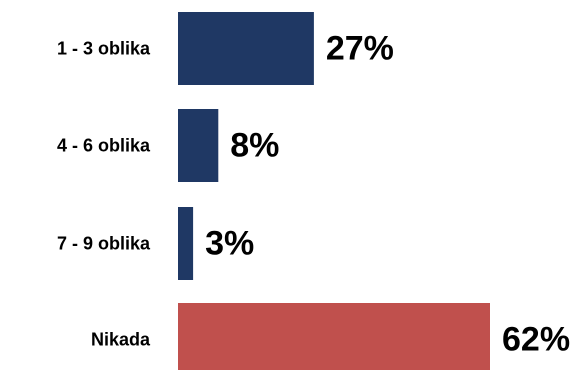 This screenshot has height=370, width=584. What do you see at coordinates (104, 146) in the screenshot?
I see `category-label-2: 4 - 6 oblika` at bounding box center [104, 146].